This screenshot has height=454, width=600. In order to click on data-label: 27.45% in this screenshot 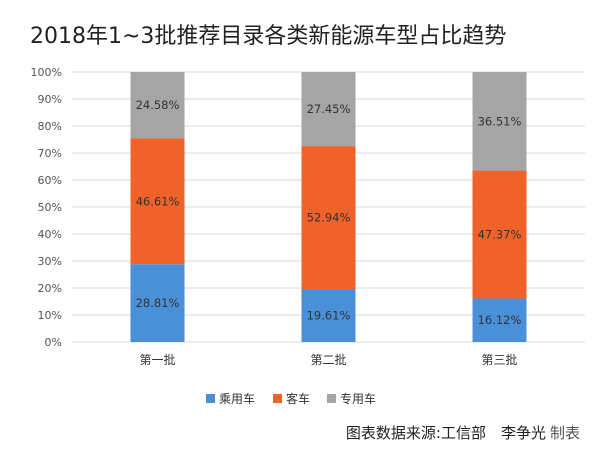, I will do `click(329, 109)`.